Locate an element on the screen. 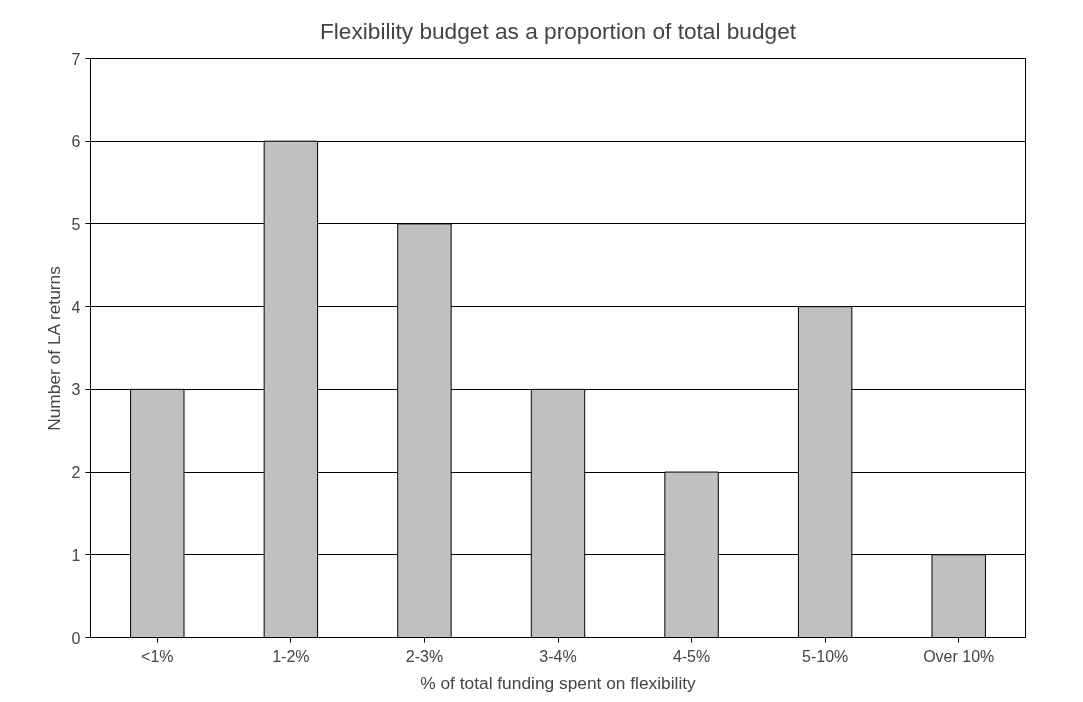 The image size is (1083, 702). y-tick-label: 0 is located at coordinates (76, 638).